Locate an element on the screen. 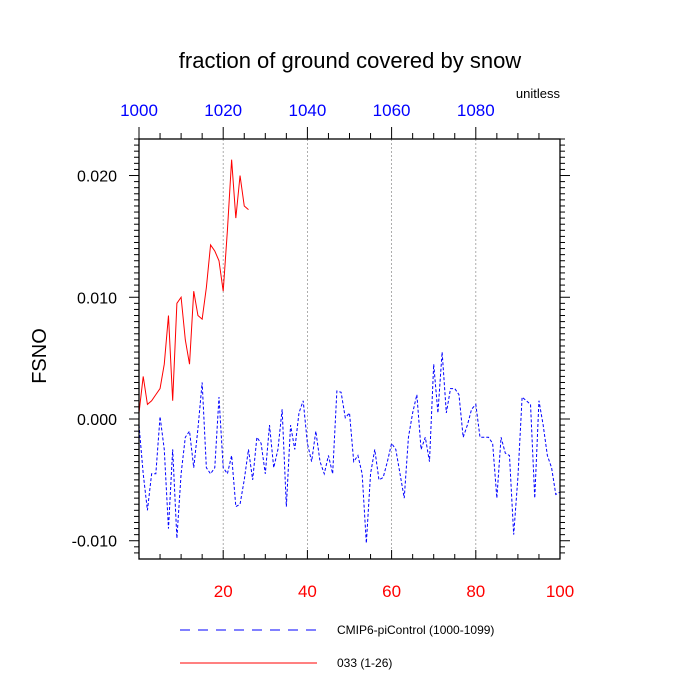 The height and width of the screenshot is (700, 700). x-tick-label: 20 is located at coordinates (223, 591).